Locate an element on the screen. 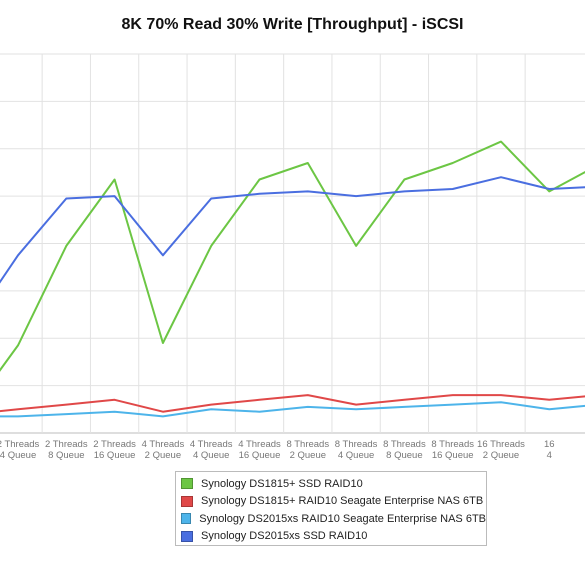 The image size is (585, 571). x-tick-label: 8 Threads 2 Queue is located at coordinates (307, 450).